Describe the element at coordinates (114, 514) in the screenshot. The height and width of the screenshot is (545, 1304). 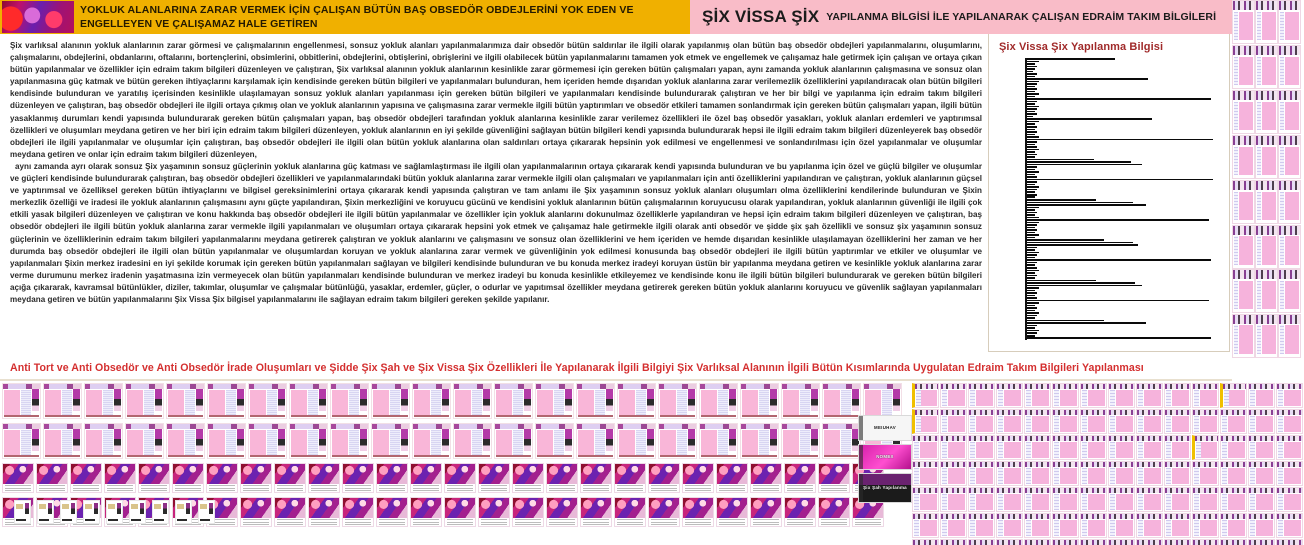
I see `bottom-small-thumbnail-row` at that location.